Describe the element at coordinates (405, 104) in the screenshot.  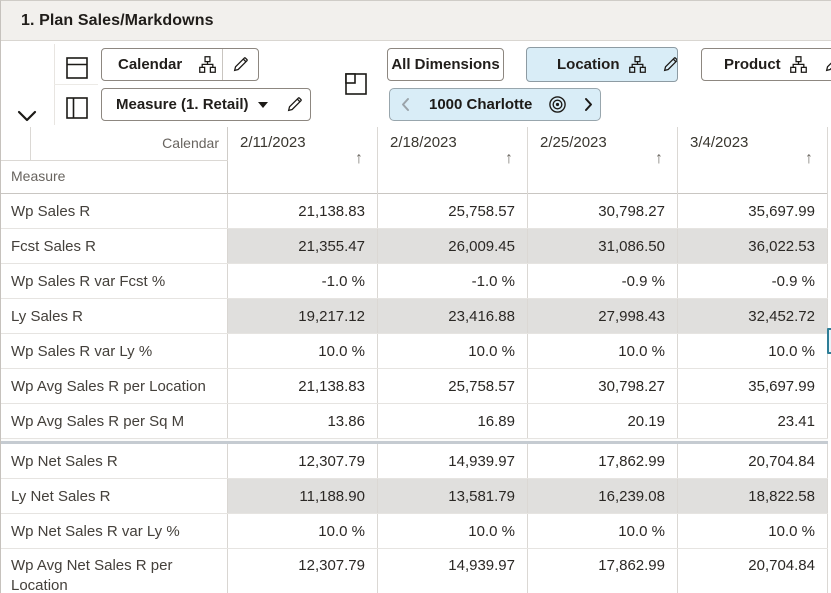
I see `previous-position-button` at that location.